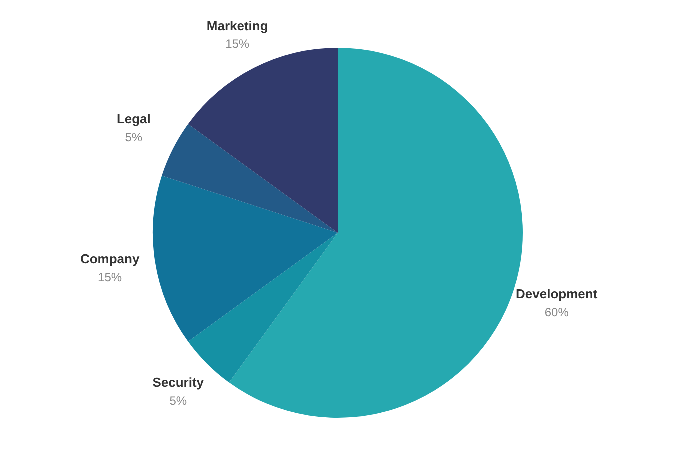 The height and width of the screenshot is (466, 677). What do you see at coordinates (110, 259) in the screenshot?
I see `slice-label: Company` at bounding box center [110, 259].